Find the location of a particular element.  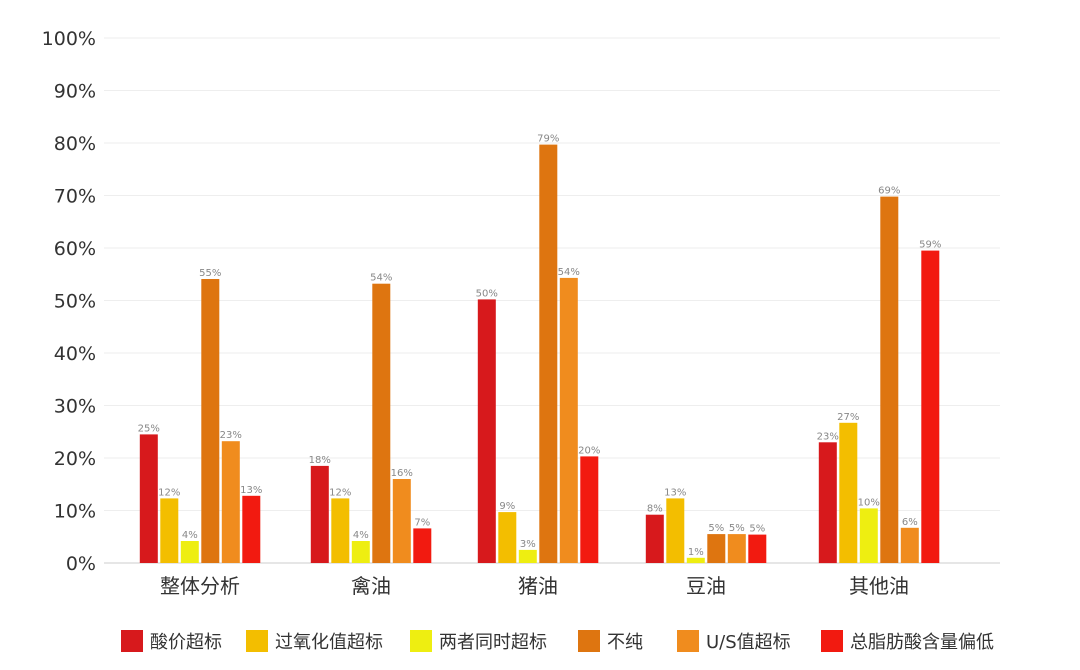

y-tick-label: 0% is located at coordinates (81, 564).